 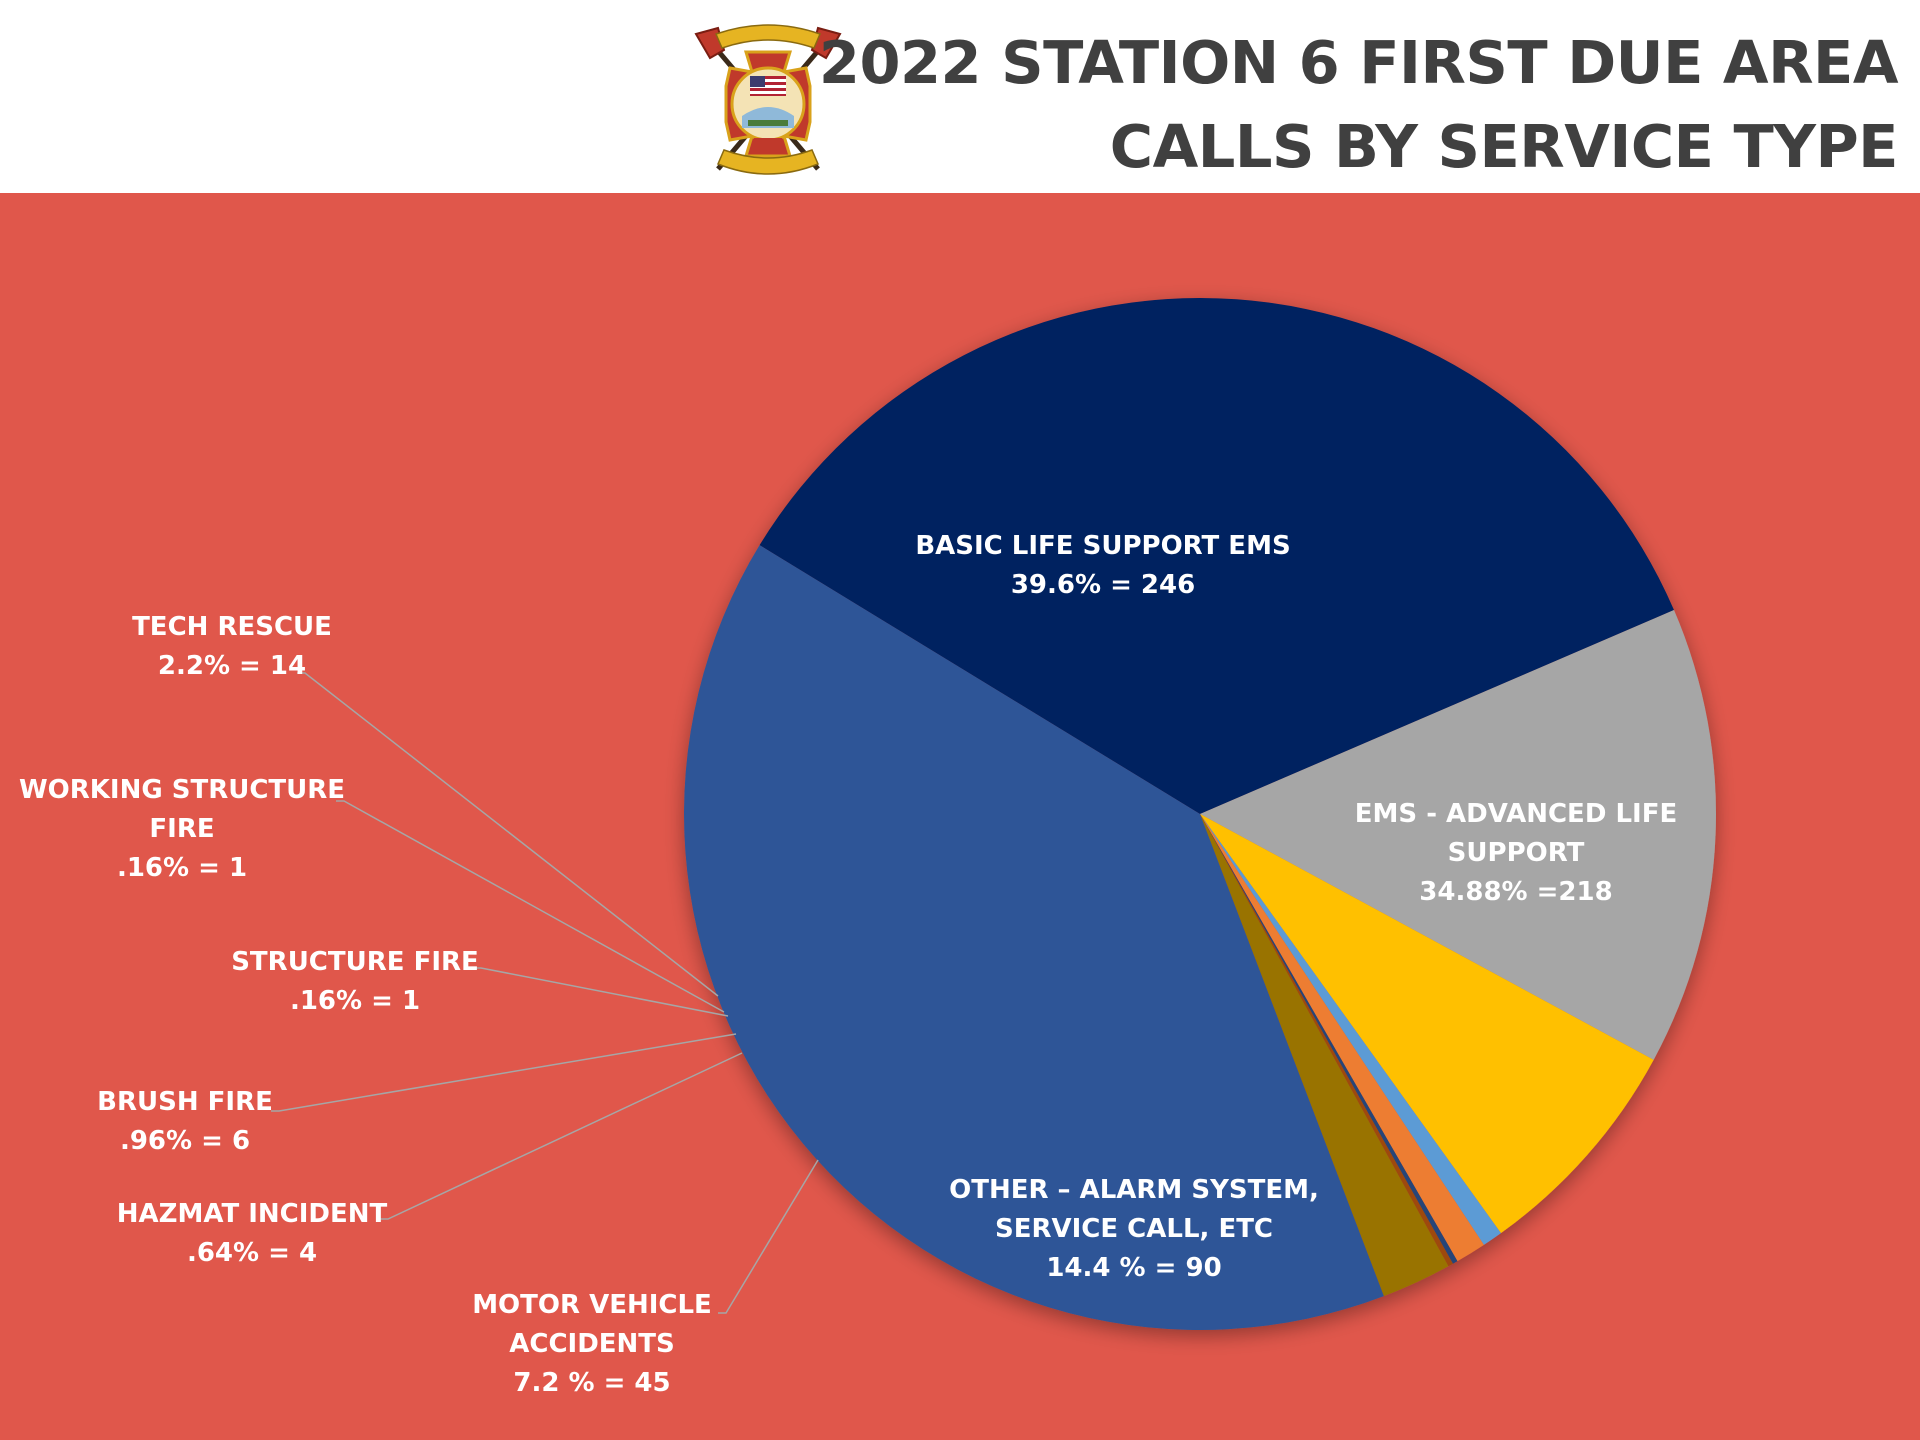 What do you see at coordinates (185, 1102) in the screenshot?
I see `slice-label-line: BRUSH FIRE` at bounding box center [185, 1102].